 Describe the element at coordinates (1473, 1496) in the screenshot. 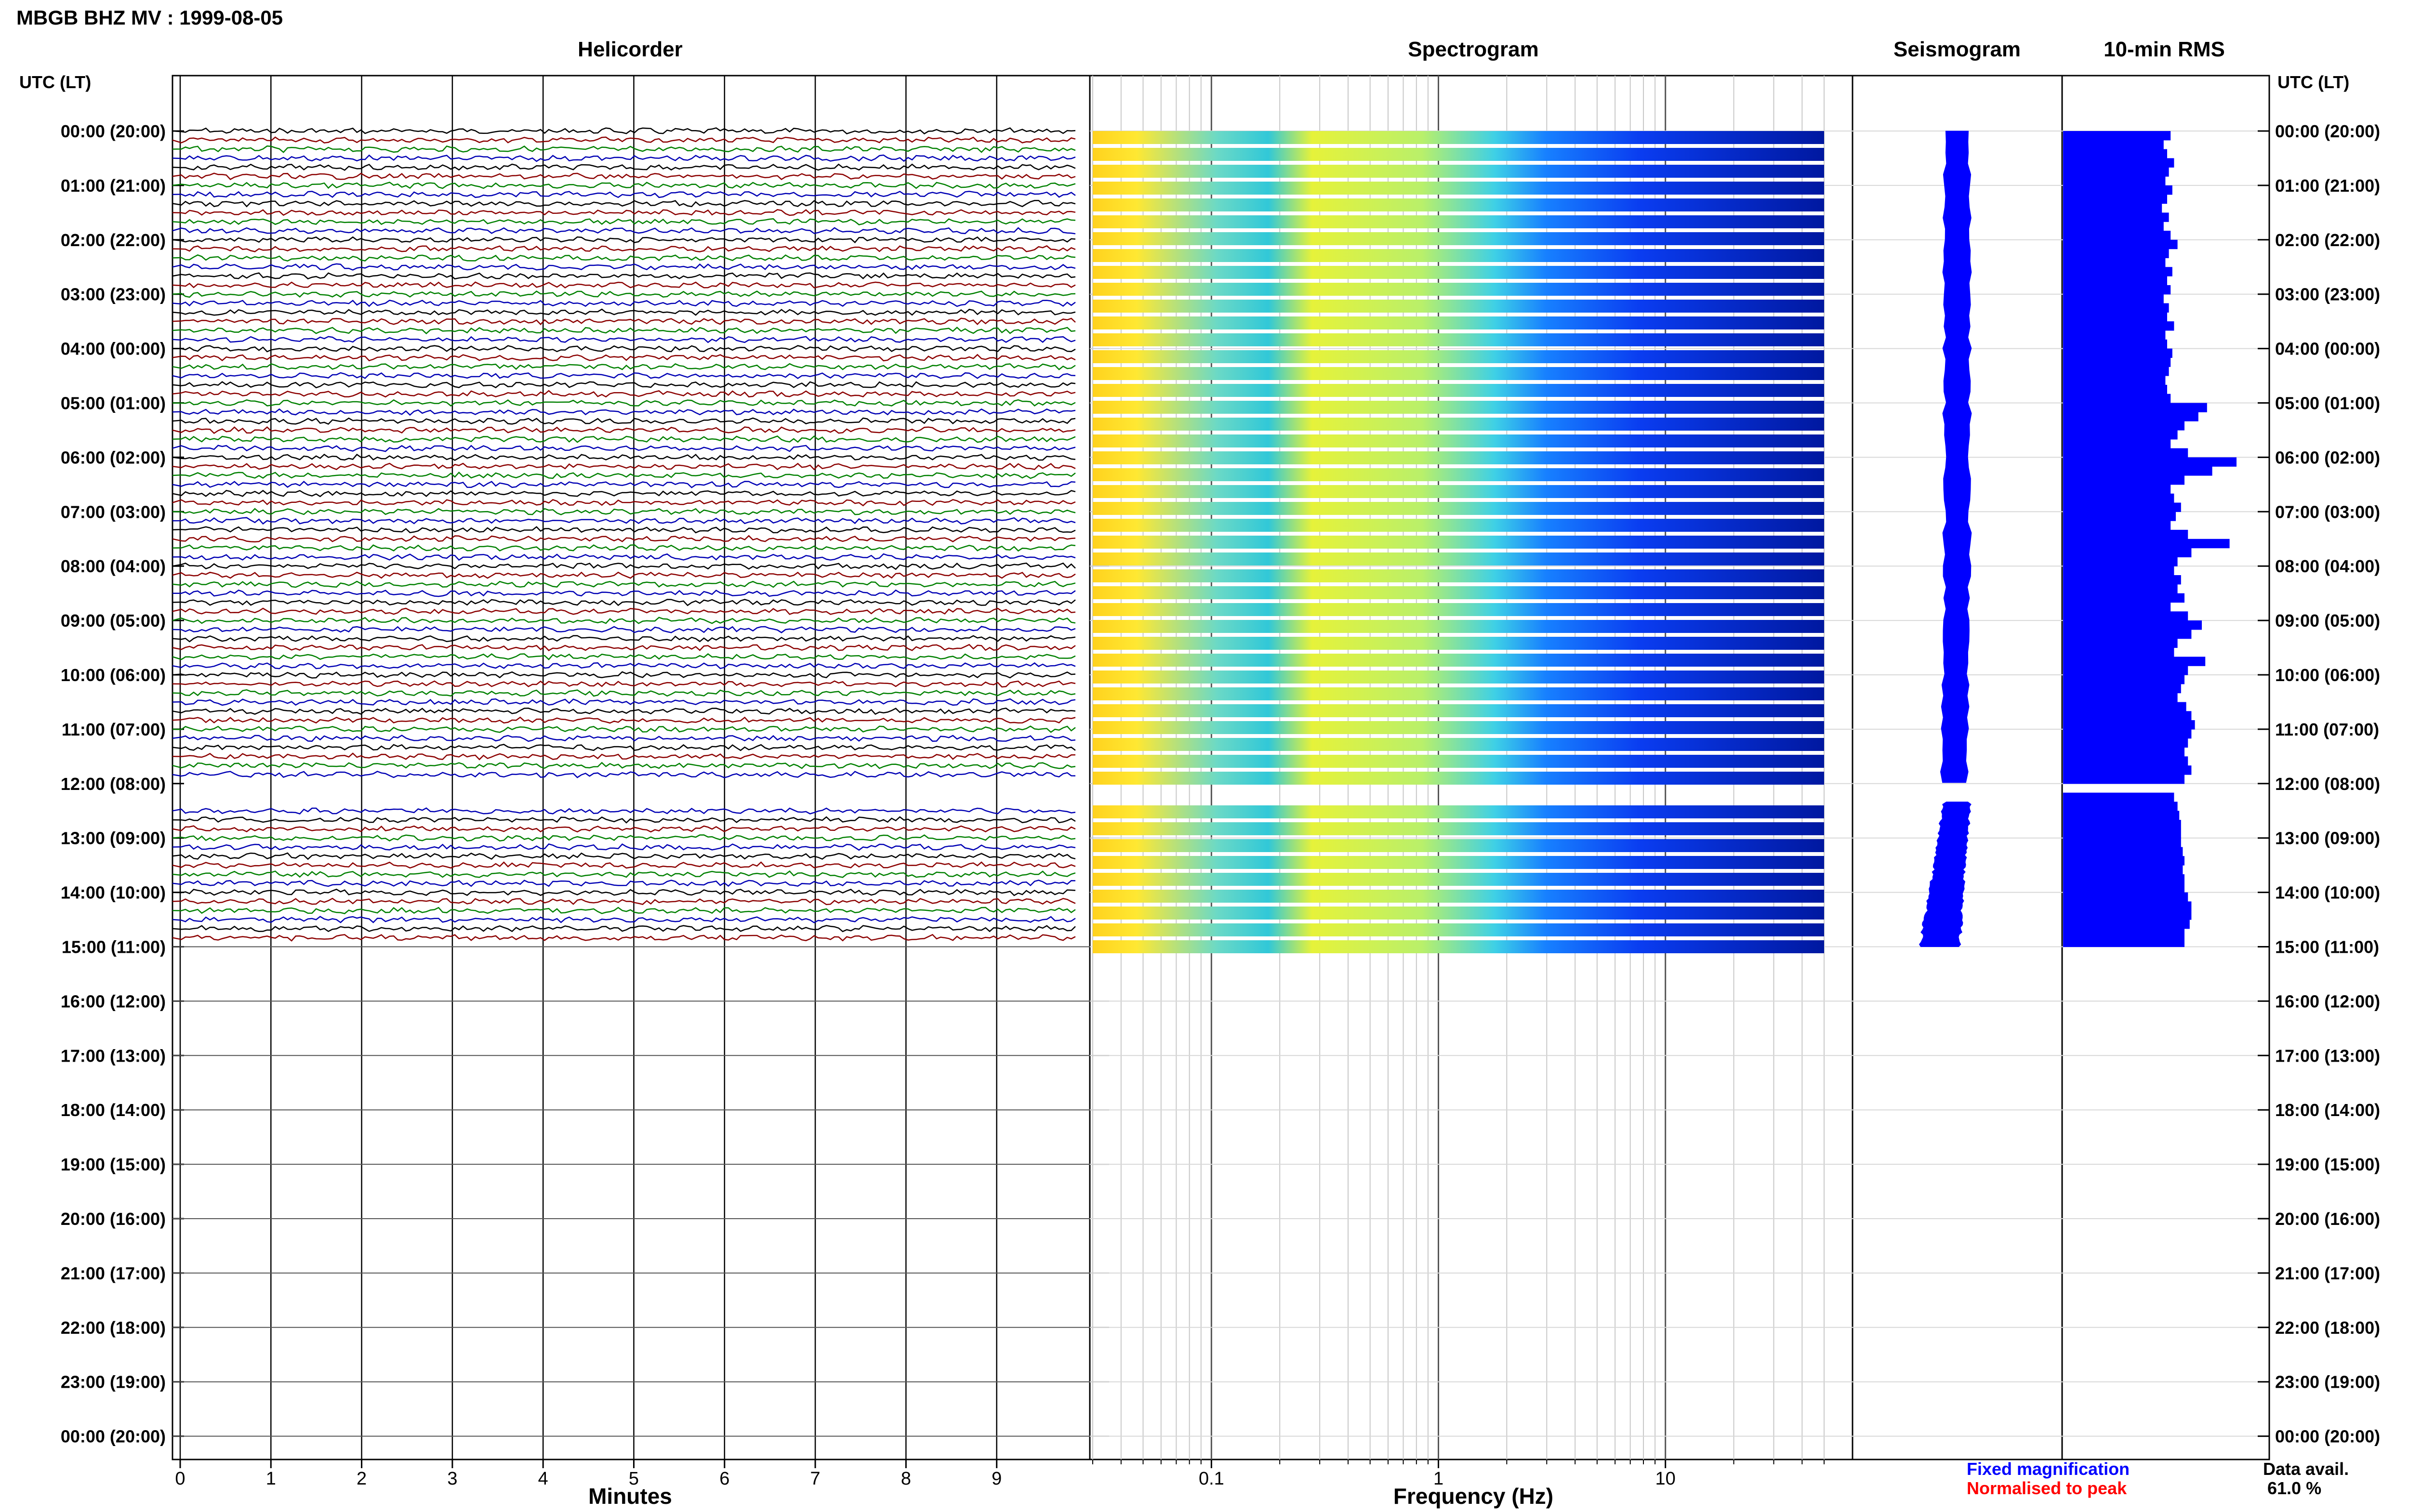

I see `spectrogram-xlabel: Frequency (Hz)` at that location.